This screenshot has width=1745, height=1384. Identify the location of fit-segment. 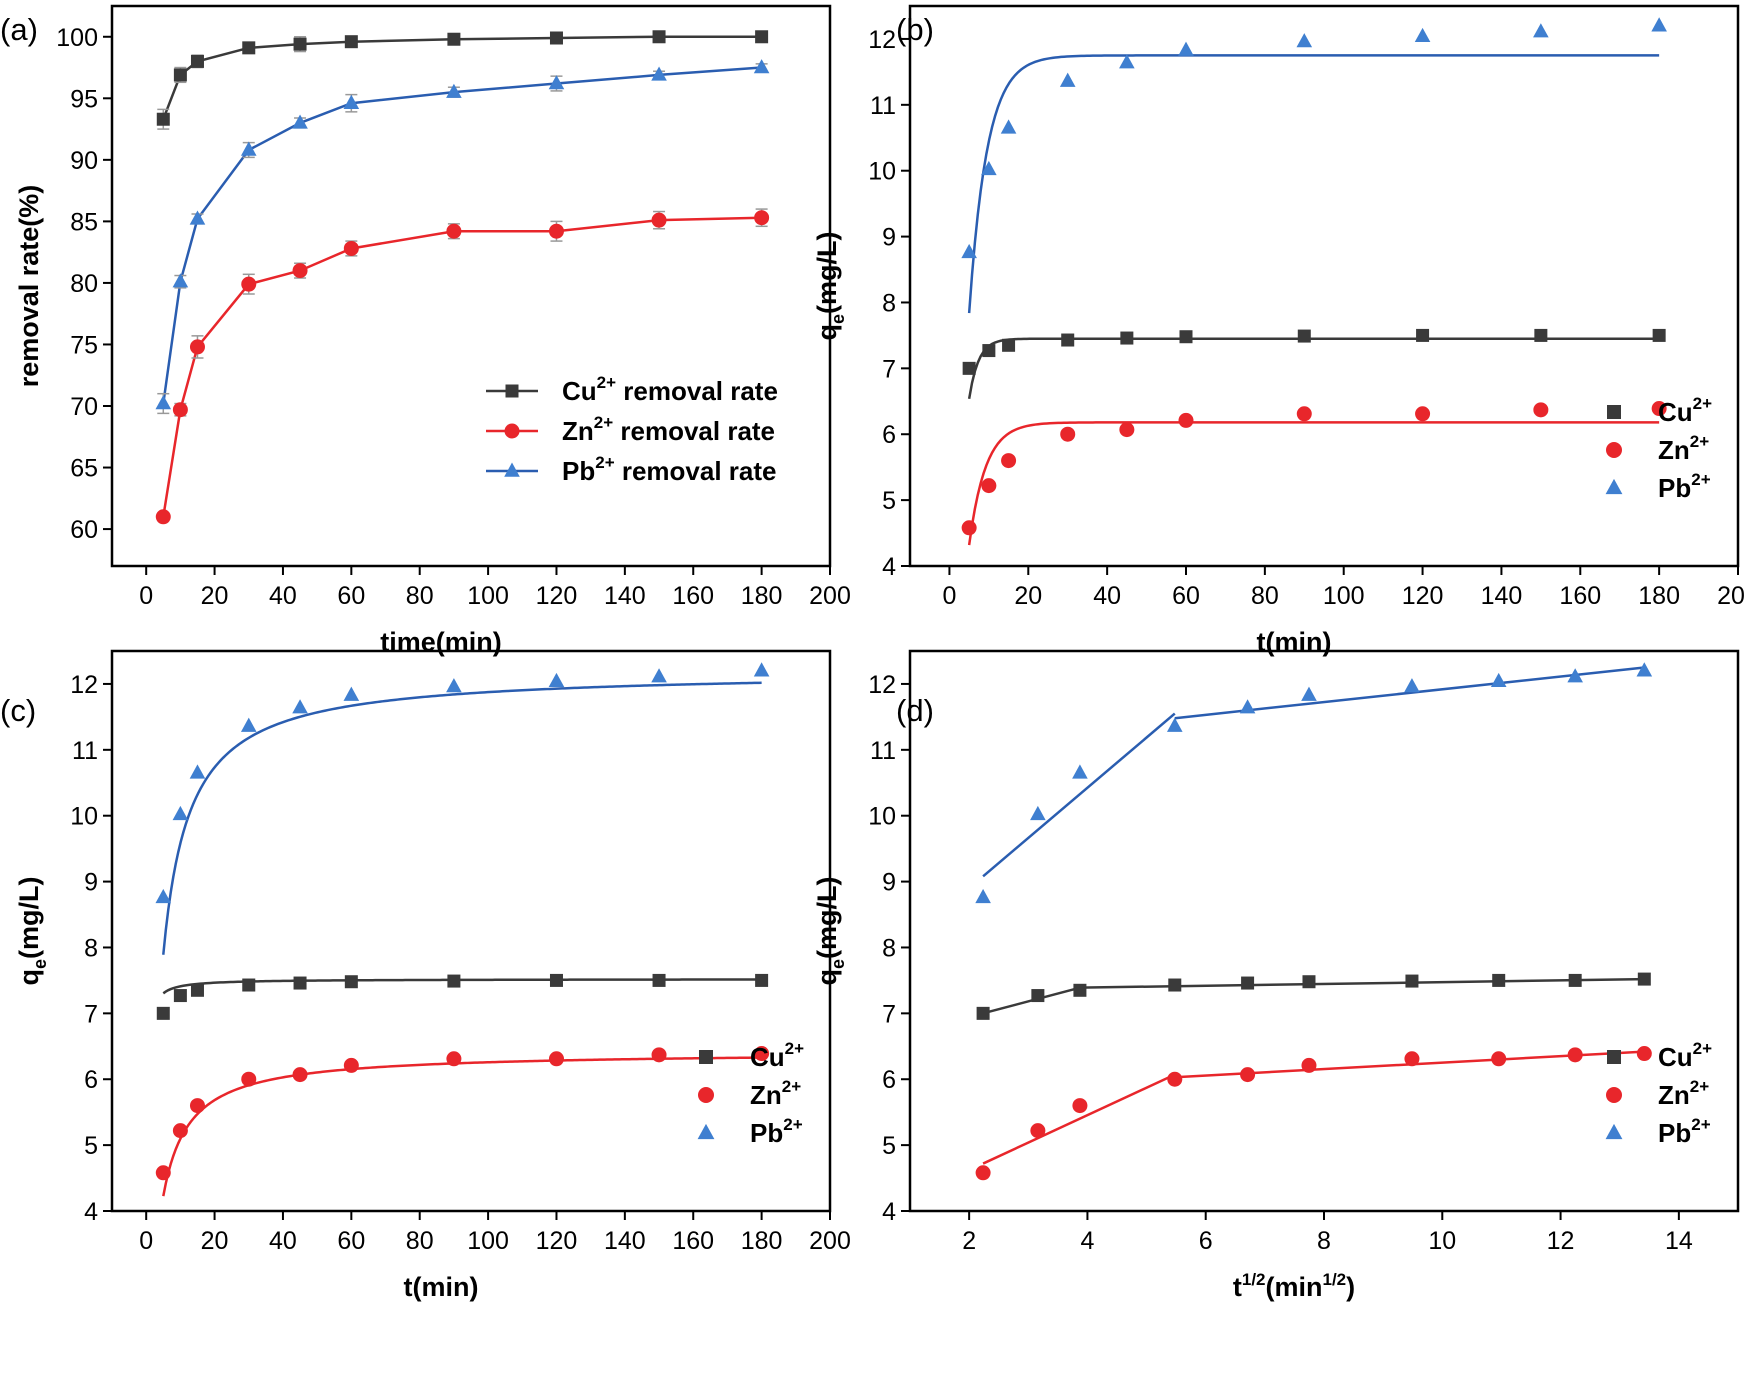
(1079, 1119).